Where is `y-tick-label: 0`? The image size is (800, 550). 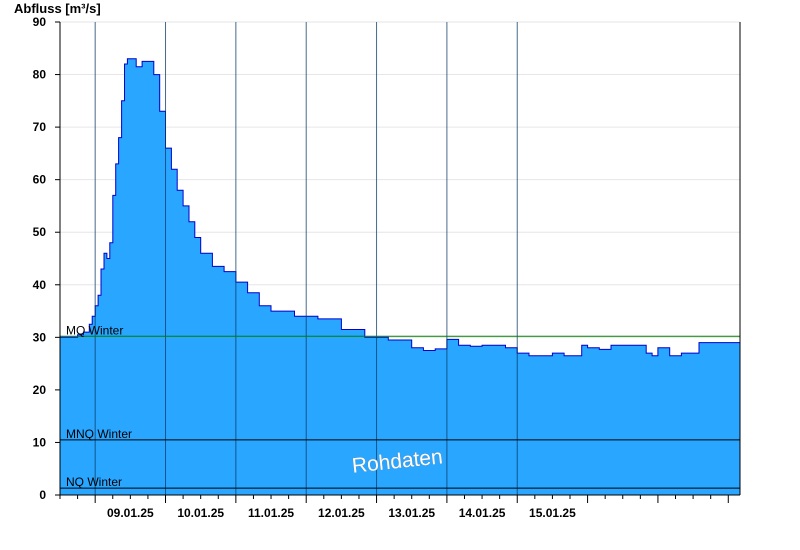 y-tick-label: 0 is located at coordinates (42, 495).